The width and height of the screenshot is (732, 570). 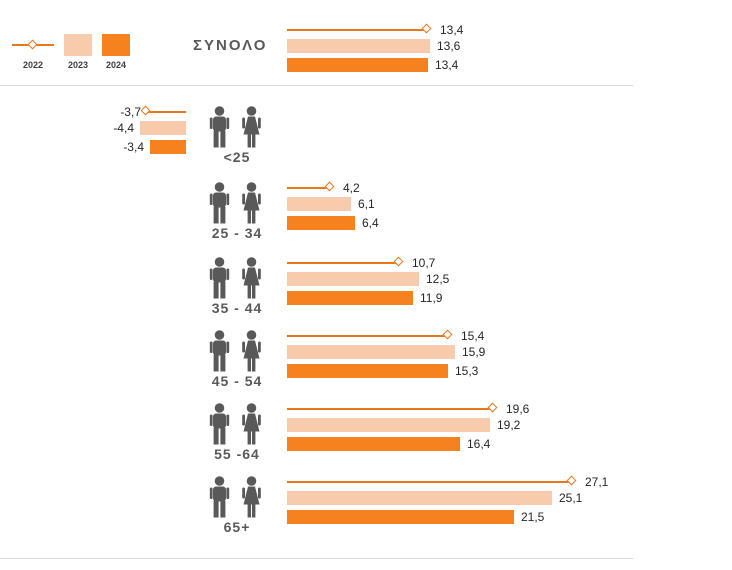 What do you see at coordinates (351, 188) in the screenshot?
I see `value-label-2022: 4,2` at bounding box center [351, 188].